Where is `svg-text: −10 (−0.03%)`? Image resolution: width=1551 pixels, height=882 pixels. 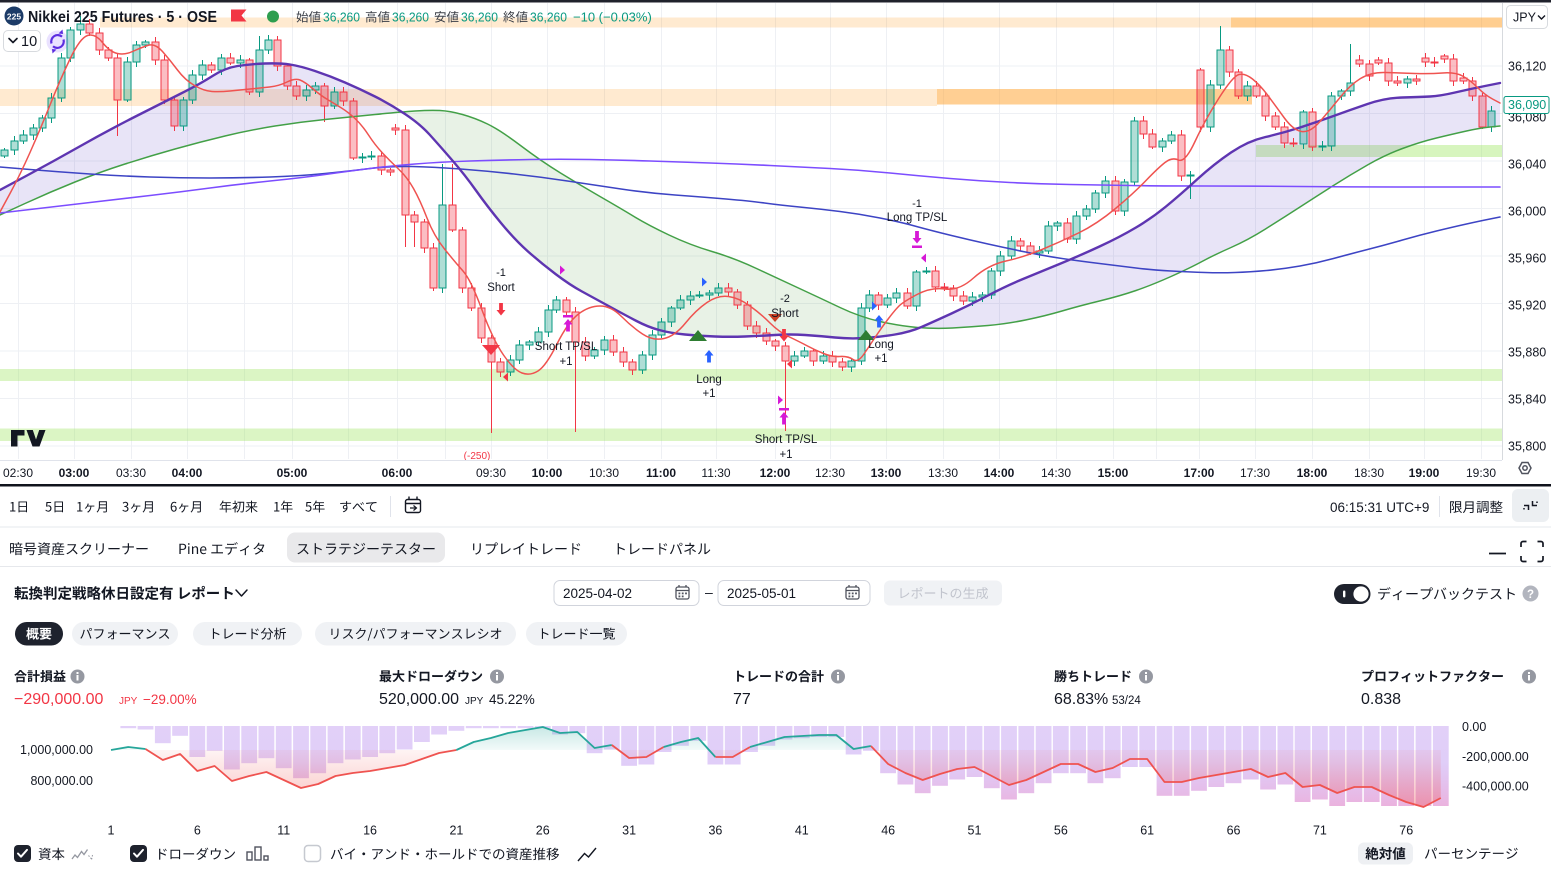
svg-text: −10 (−0.03%) is located at coordinates (612, 17).